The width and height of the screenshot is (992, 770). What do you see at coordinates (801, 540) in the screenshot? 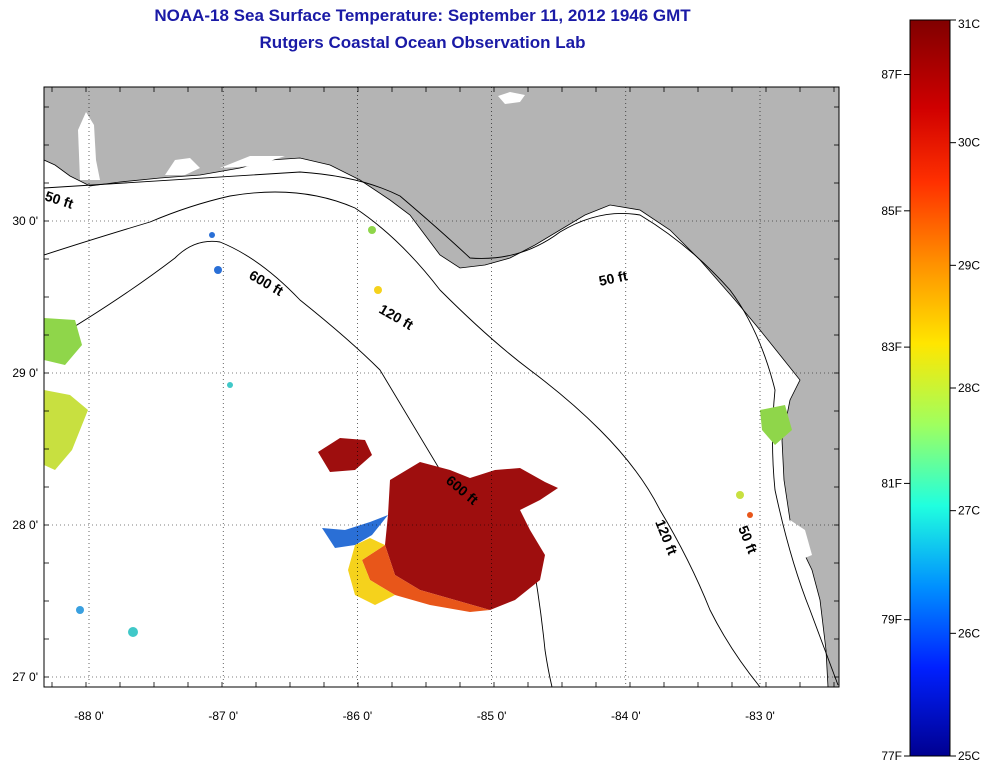
I see `tampa-bay` at bounding box center [801, 540].